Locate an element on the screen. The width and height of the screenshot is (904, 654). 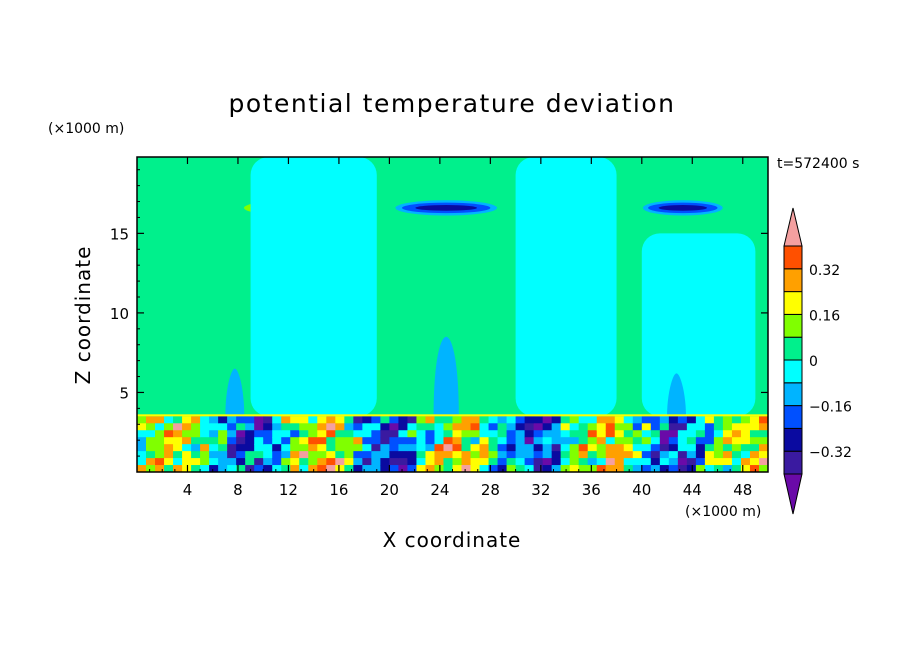
x-tick-label: 20 is located at coordinates (389, 490).